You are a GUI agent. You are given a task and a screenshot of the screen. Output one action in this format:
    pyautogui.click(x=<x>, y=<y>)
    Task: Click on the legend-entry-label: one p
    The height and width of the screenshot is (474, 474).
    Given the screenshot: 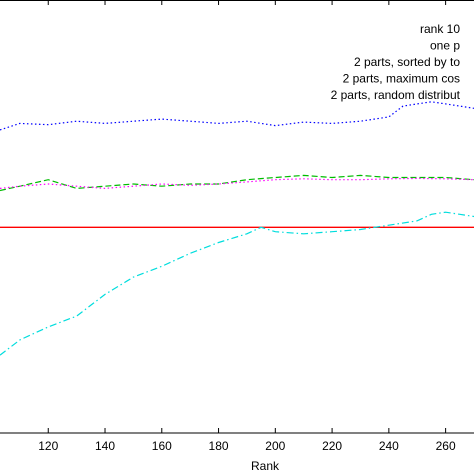 What is the action you would take?
    pyautogui.click(x=445, y=46)
    